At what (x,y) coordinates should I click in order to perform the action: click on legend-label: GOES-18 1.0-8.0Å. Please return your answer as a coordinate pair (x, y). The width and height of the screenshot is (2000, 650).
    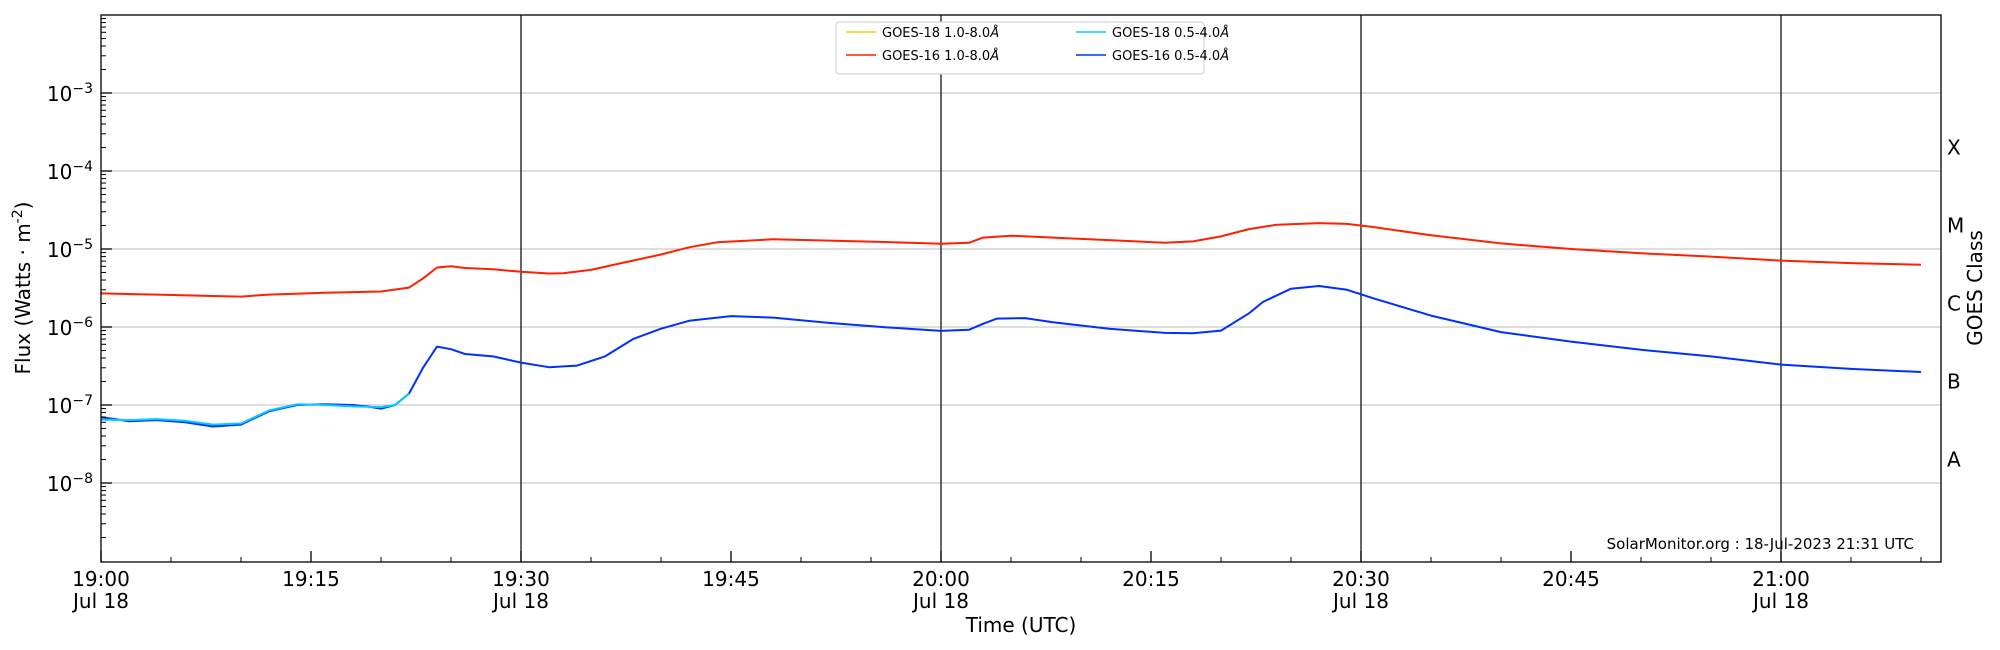
    Looking at the image, I should click on (940, 33).